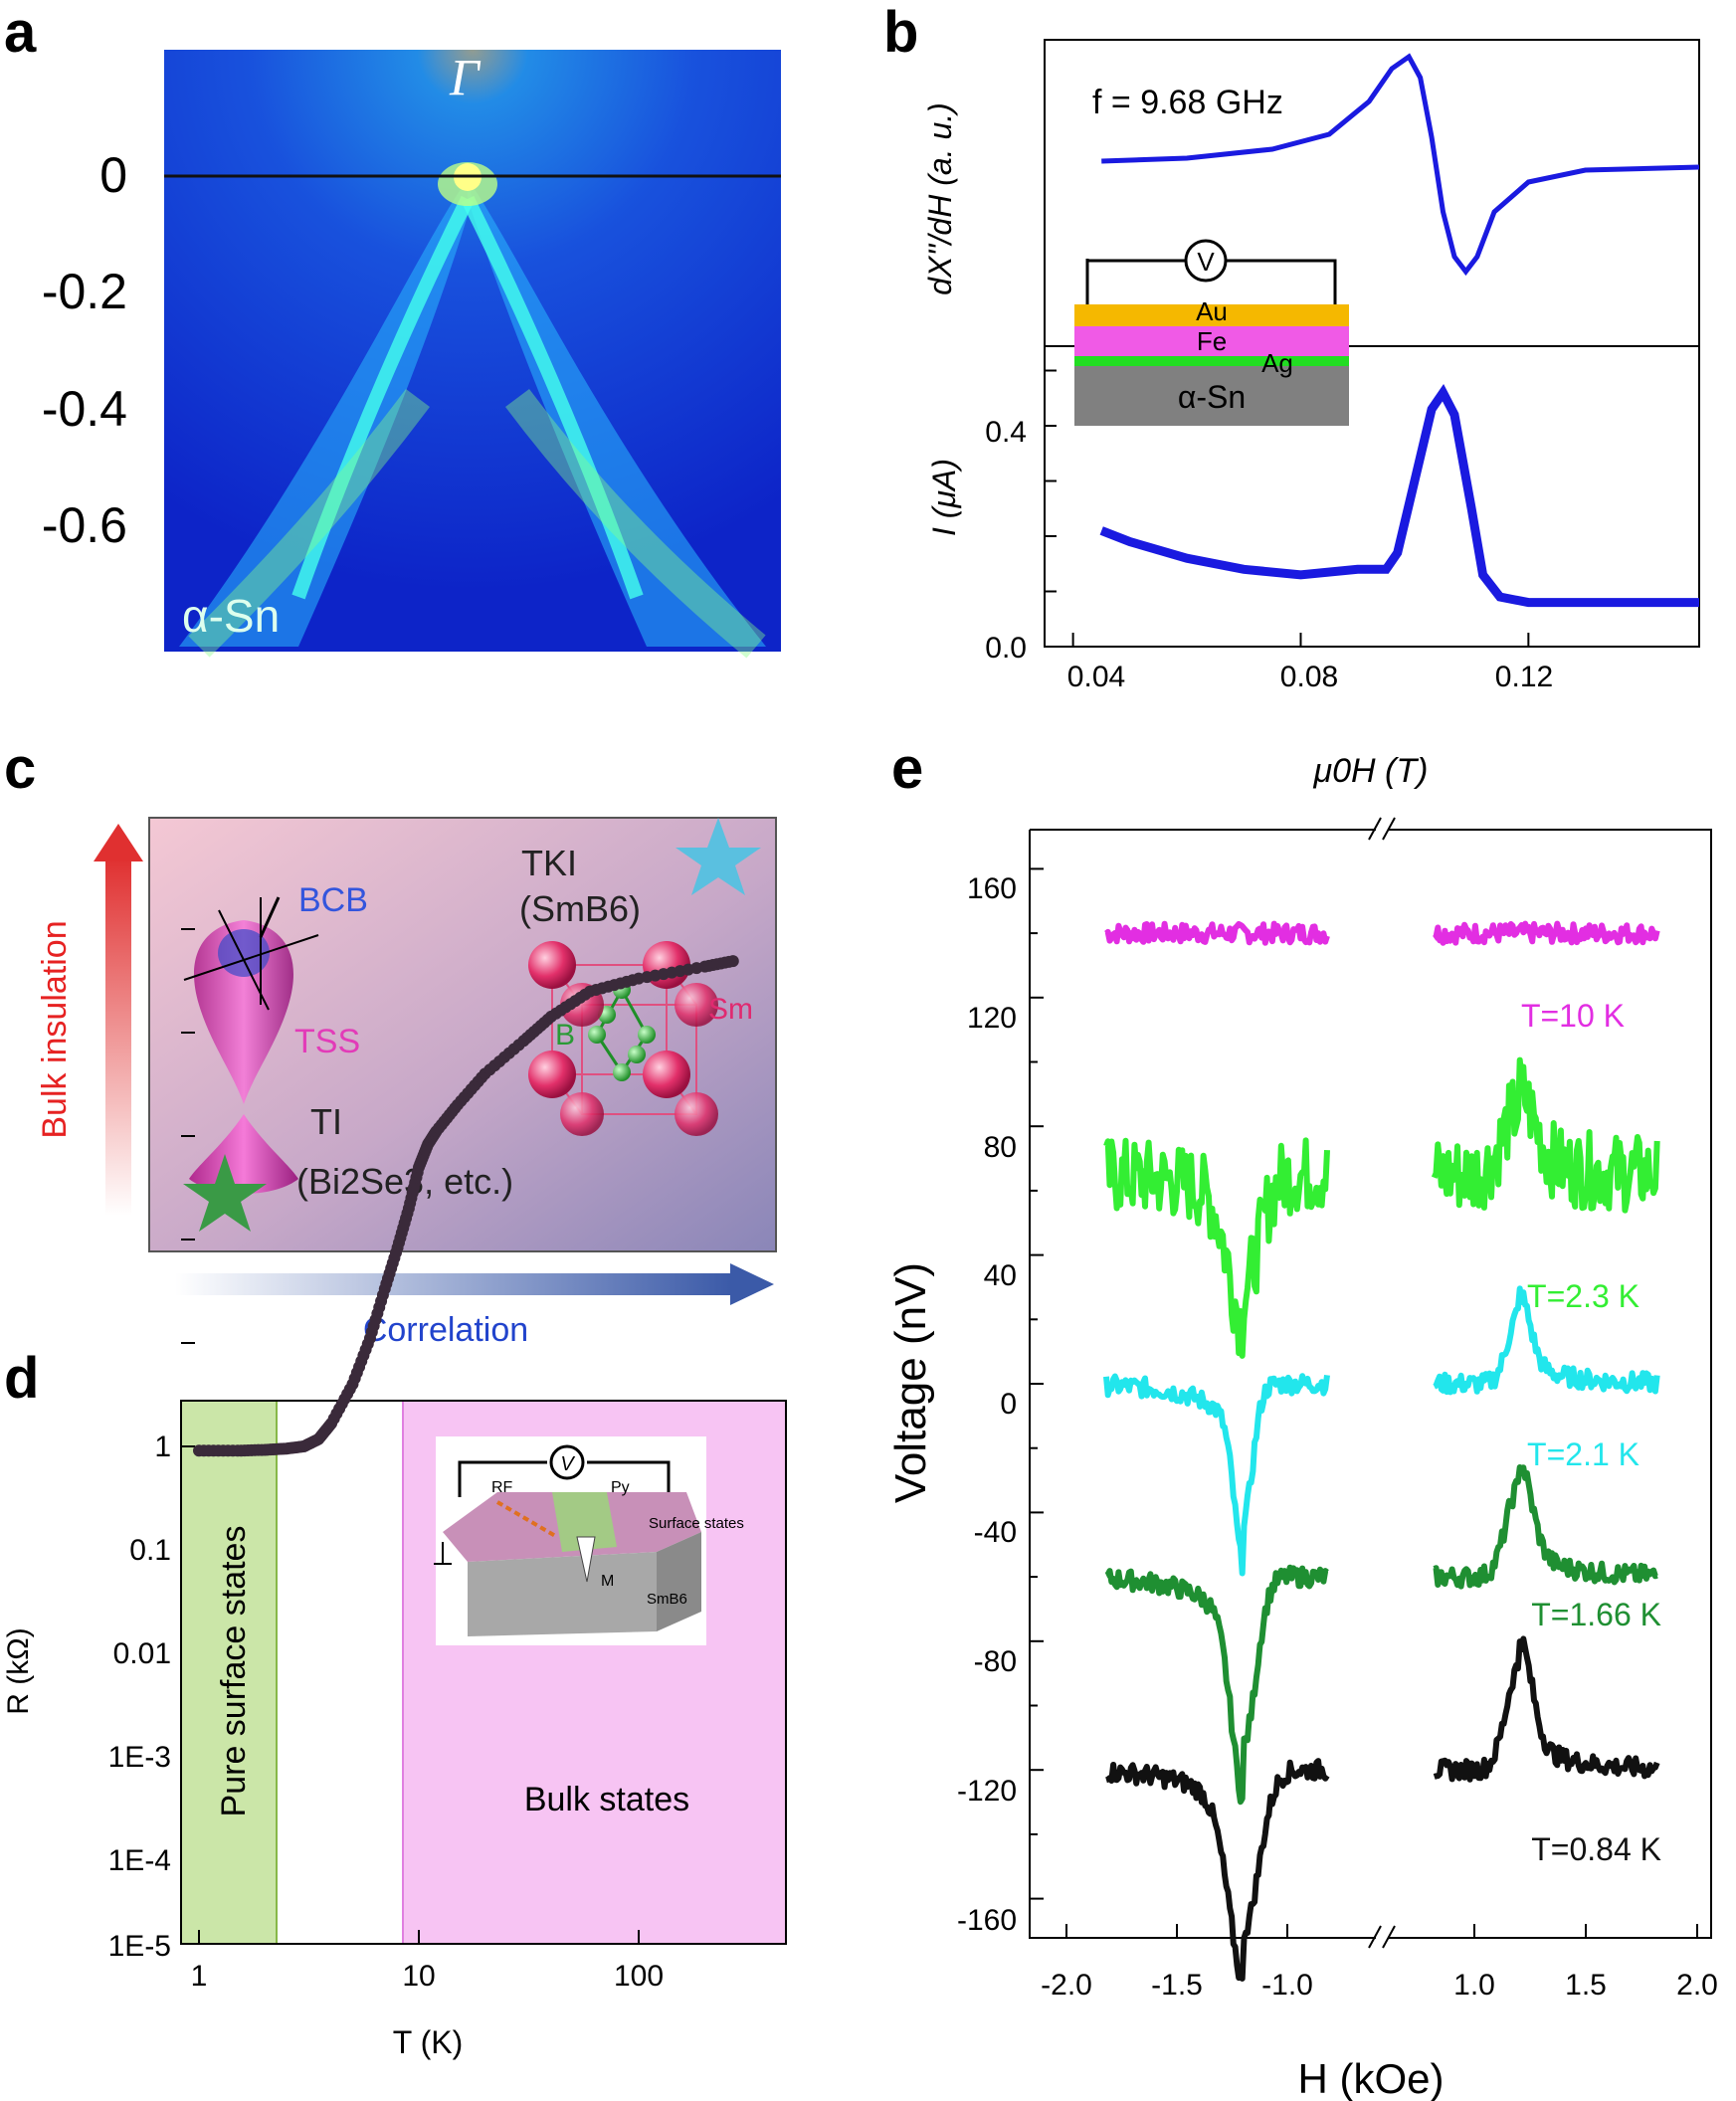 This screenshot has height=2101, width=1736. What do you see at coordinates (1187, 102) in the screenshot?
I see `b-frequency: f = 9.68 GHz` at bounding box center [1187, 102].